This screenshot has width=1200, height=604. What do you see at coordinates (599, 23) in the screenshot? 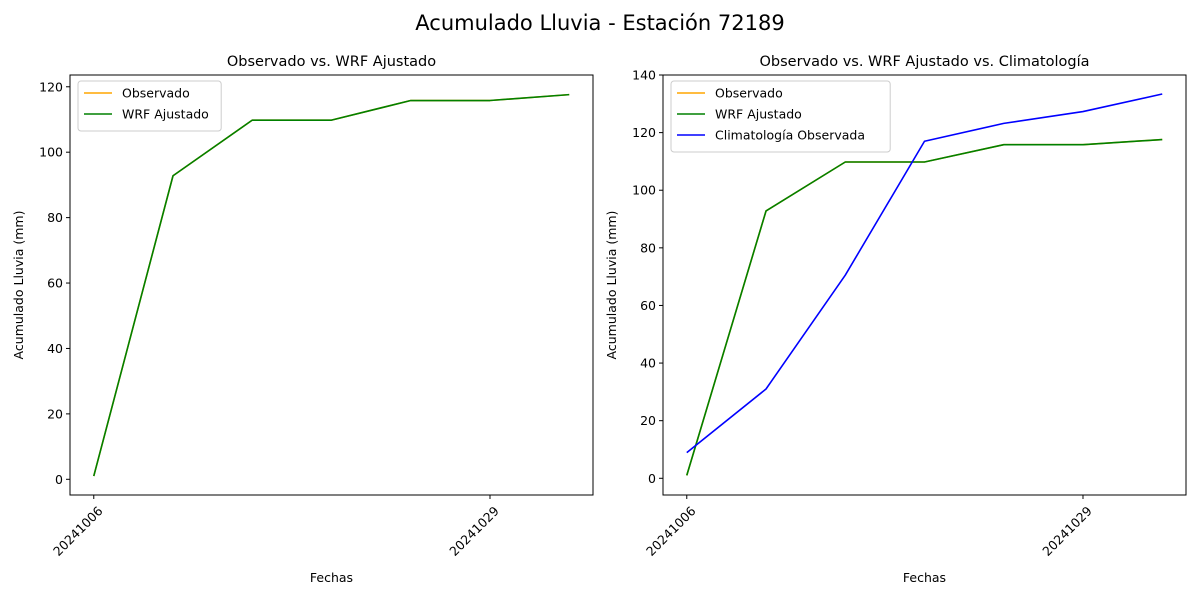
I see `figure-suptitle: Acumulado Lluvia - Estación 72189` at bounding box center [599, 23].